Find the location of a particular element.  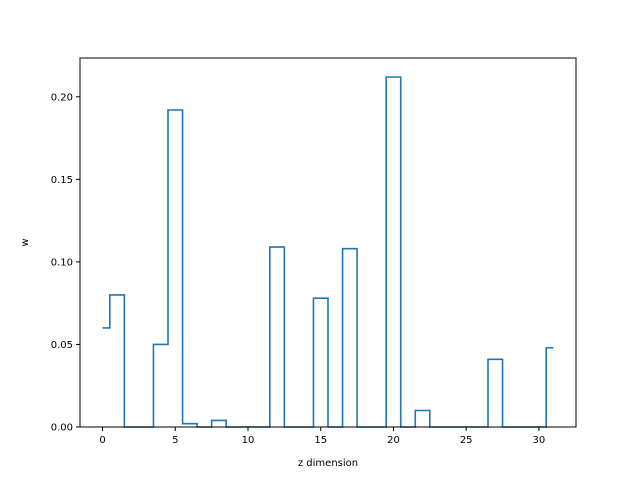

x-tick-label: 25 is located at coordinates (466, 440).